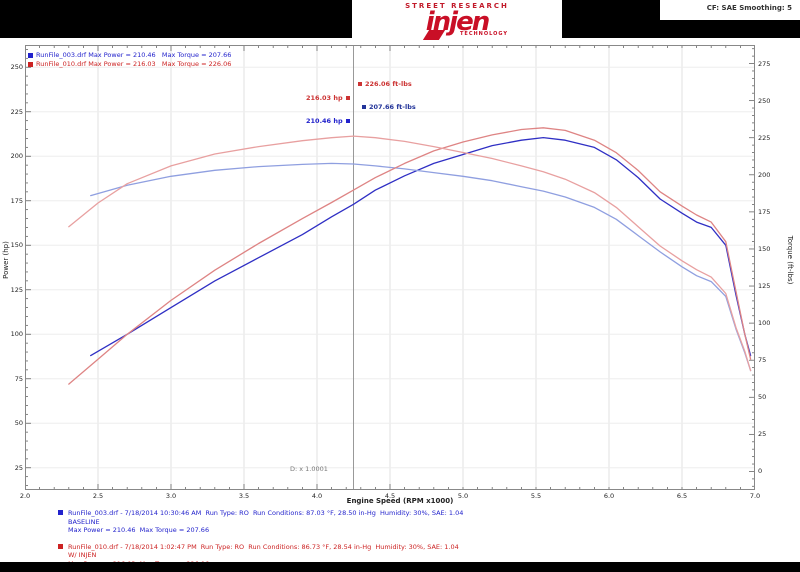 This screenshot has height=572, width=800. Describe the element at coordinates (457, 6) in the screenshot. I see `street-research-text: STREET RESEARCH` at that location.